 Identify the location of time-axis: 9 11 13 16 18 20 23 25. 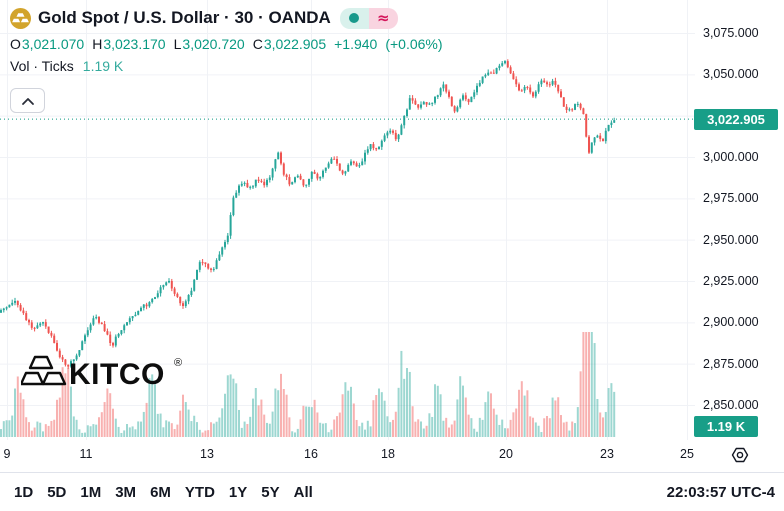
(392, 456).